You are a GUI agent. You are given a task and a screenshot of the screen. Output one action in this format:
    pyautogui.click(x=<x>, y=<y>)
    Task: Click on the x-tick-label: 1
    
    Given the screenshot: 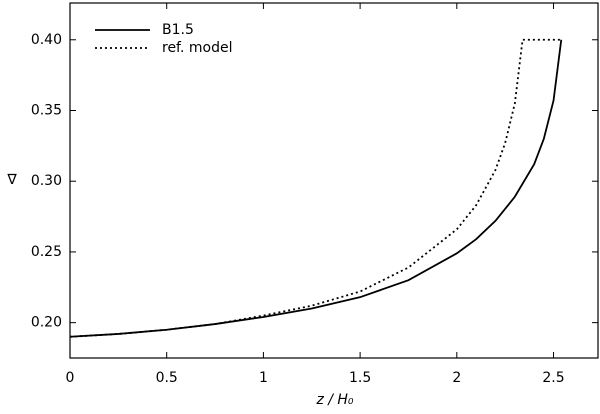 What is the action you would take?
    pyautogui.click(x=263, y=378)
    